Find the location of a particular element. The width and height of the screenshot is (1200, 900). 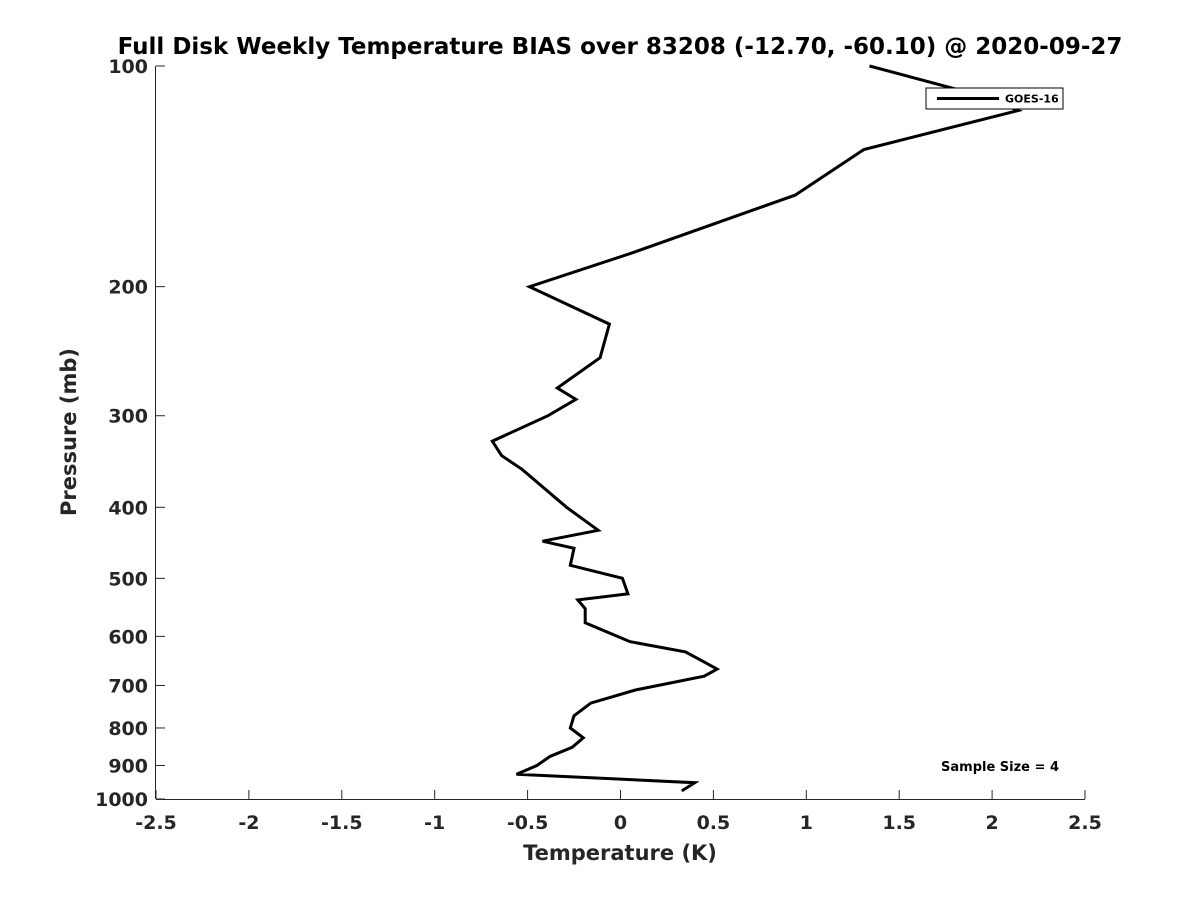

x-tick-label: -2.5 is located at coordinates (156, 823).